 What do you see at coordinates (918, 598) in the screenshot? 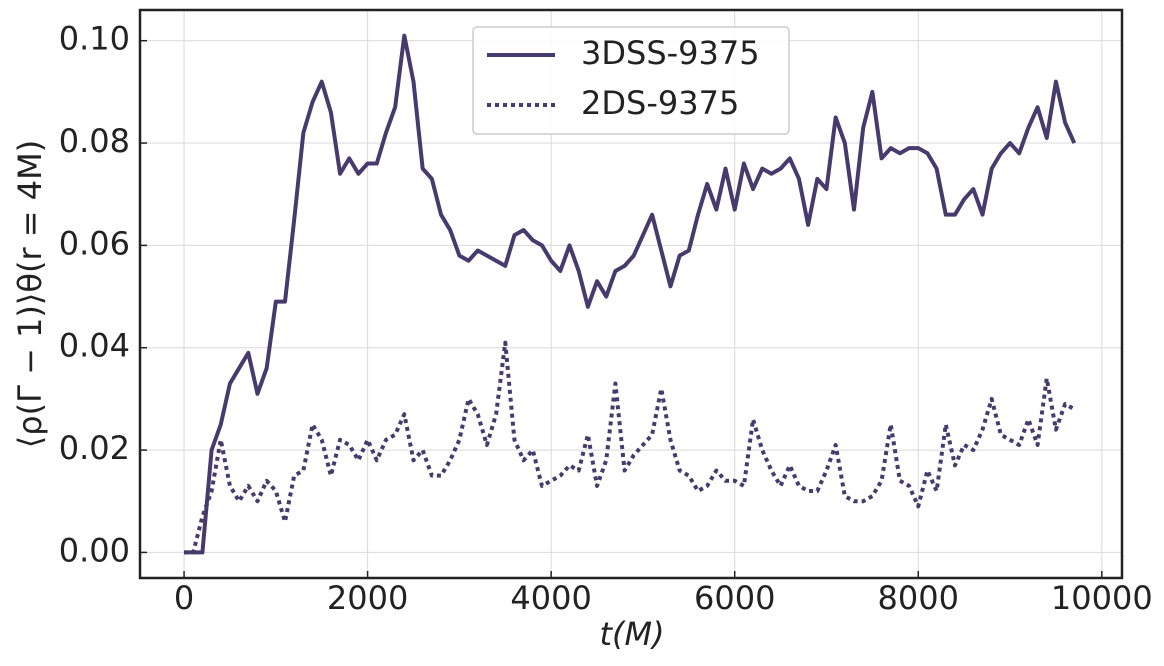
I see `x-tick-label: 8000` at bounding box center [918, 598].